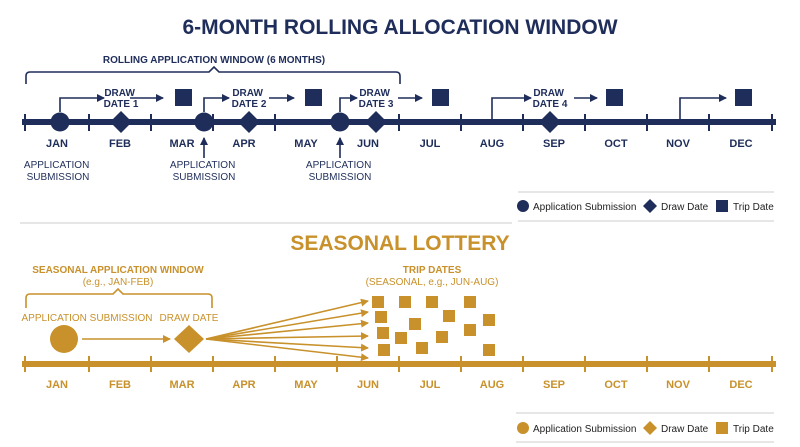 Image resolution: width=800 pixels, height=447 pixels. Describe the element at coordinates (398, 364) in the screenshot. I see `seasonal-month-ticks` at that location.